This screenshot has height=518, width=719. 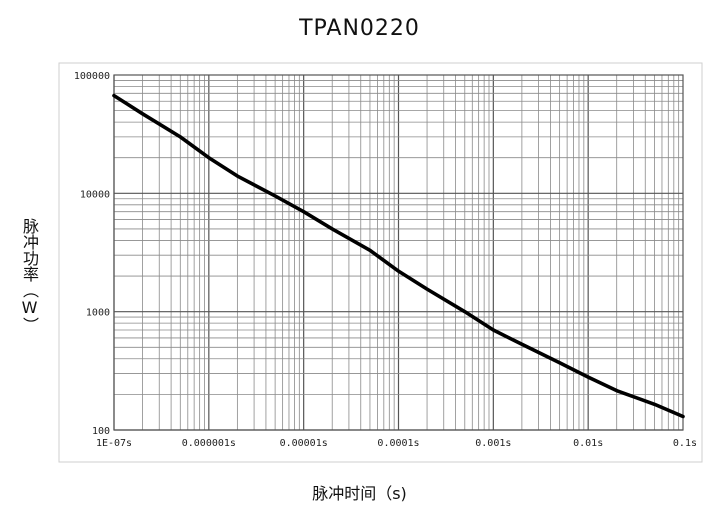 I want to click on chart-title: TPAN0220, so click(x=359, y=28).